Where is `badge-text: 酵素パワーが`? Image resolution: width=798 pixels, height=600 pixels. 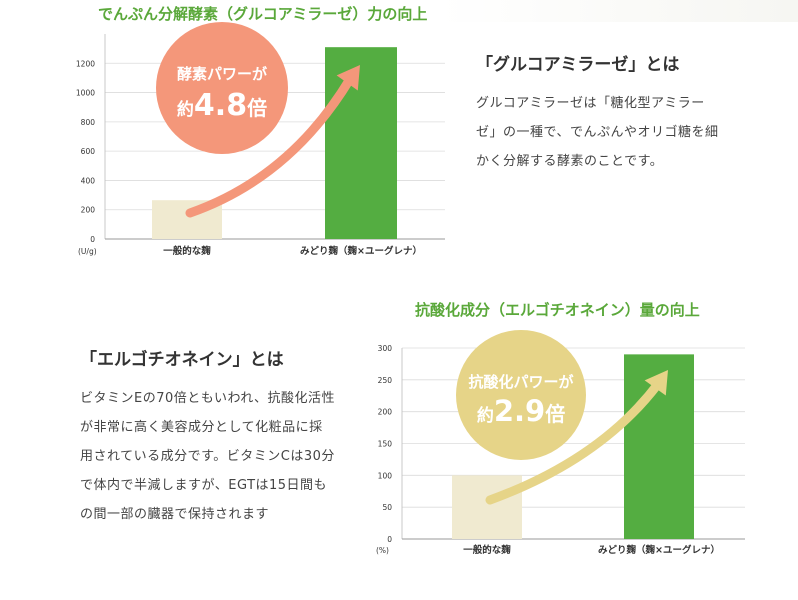 badge-text: 酵素パワーが is located at coordinates (222, 74).